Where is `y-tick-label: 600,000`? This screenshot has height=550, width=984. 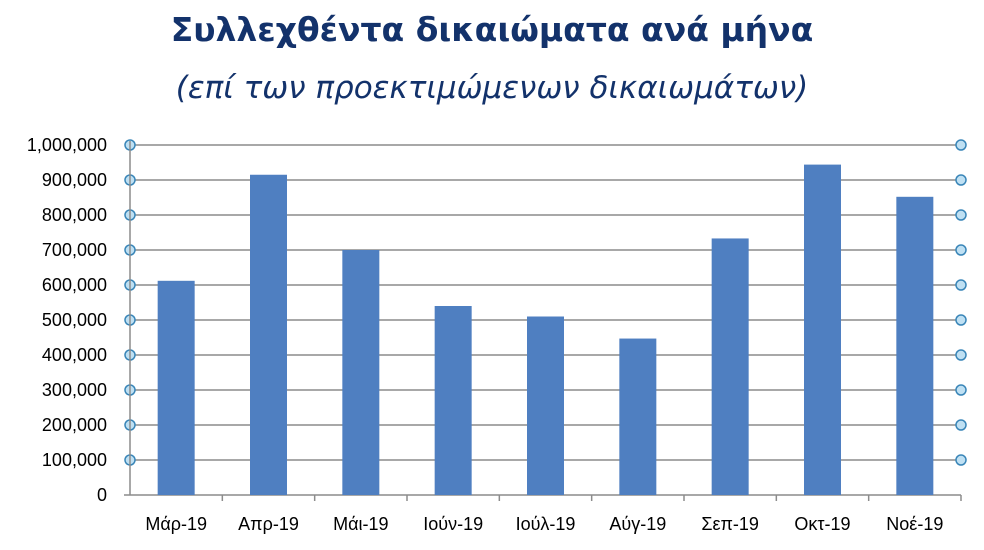
y-tick-label: 600,000 is located at coordinates (74, 285).